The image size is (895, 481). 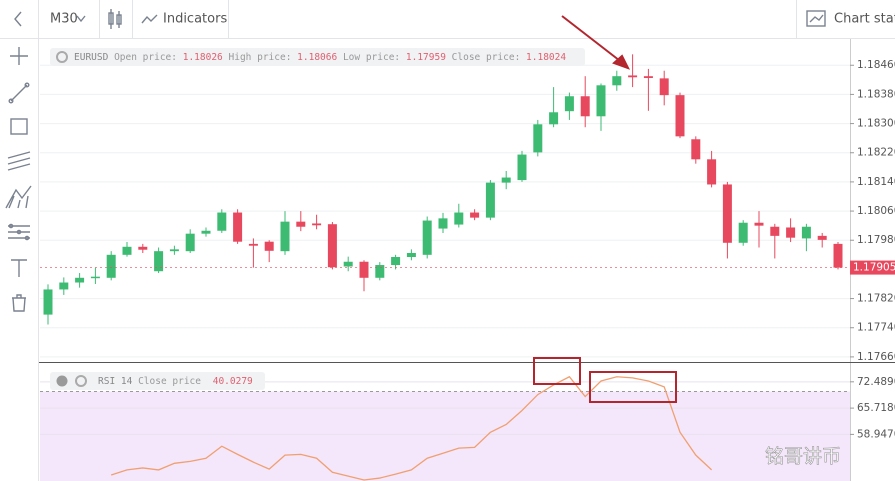 What do you see at coordinates (816, 18) in the screenshot?
I see `chart-state-icon` at bounding box center [816, 18].